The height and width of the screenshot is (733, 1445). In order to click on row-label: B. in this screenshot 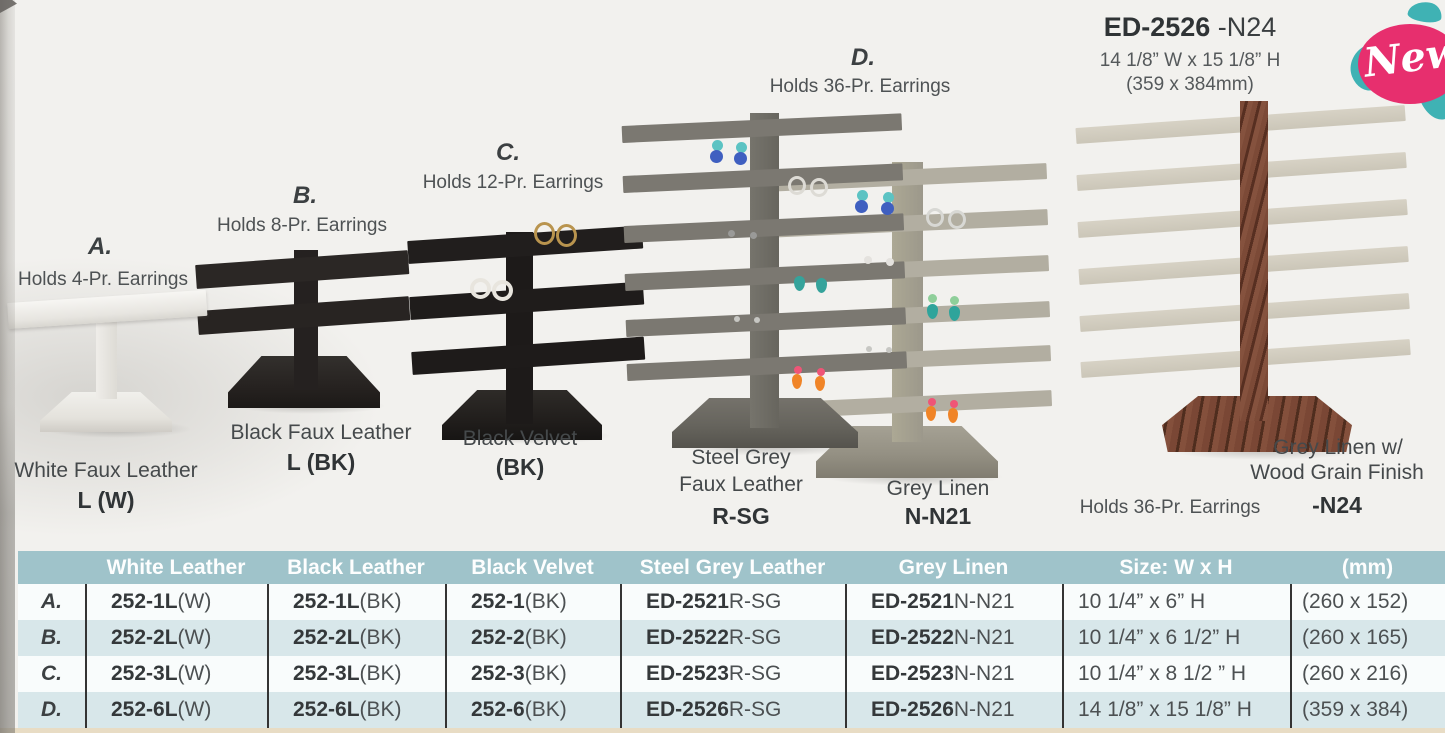, I will do `click(51, 638)`.